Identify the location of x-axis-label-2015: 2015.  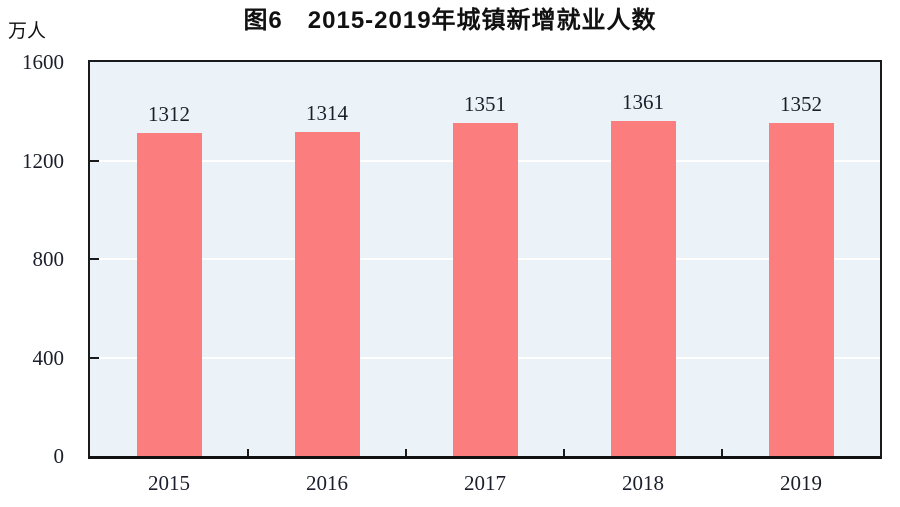
(169, 483).